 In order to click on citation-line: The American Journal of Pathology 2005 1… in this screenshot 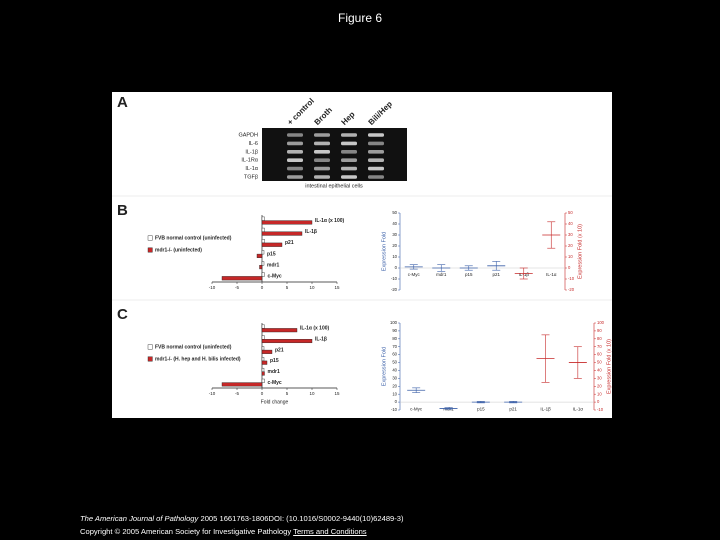, I will do `click(242, 518)`.